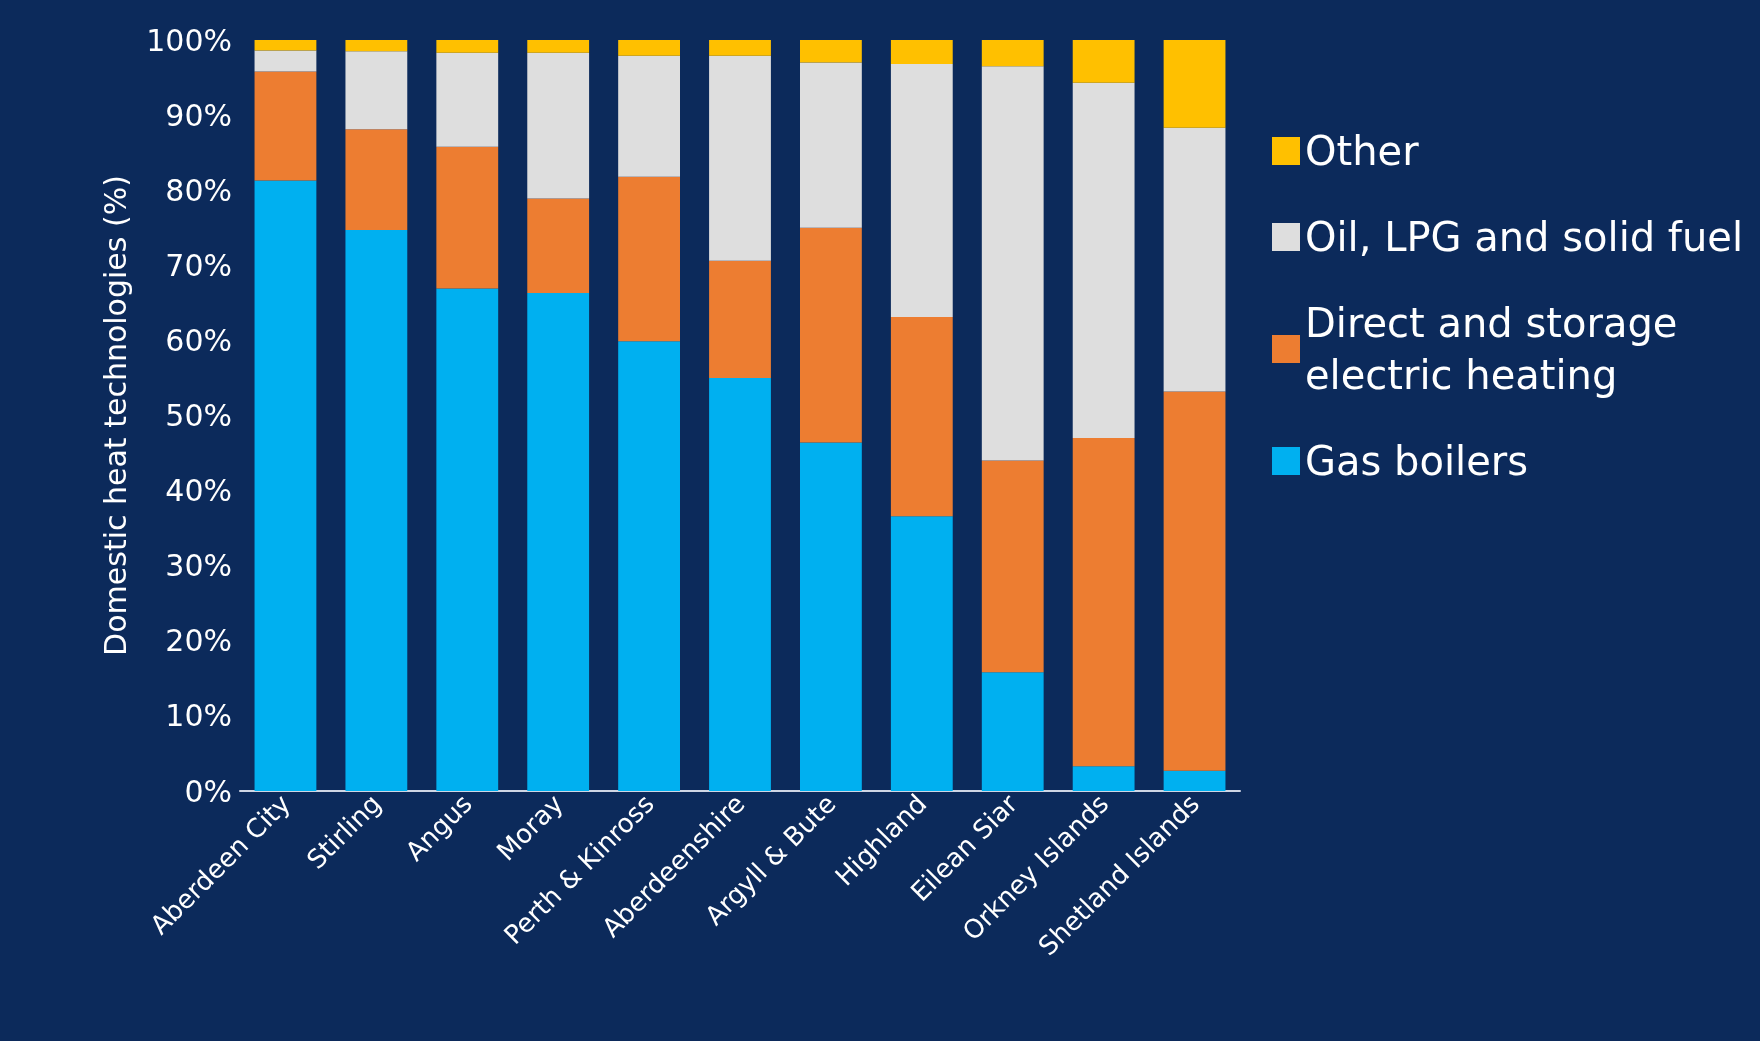 This screenshot has height=1041, width=1760. I want to click on legend-label: Oil, LPG and solid fuel, so click(1524, 237).